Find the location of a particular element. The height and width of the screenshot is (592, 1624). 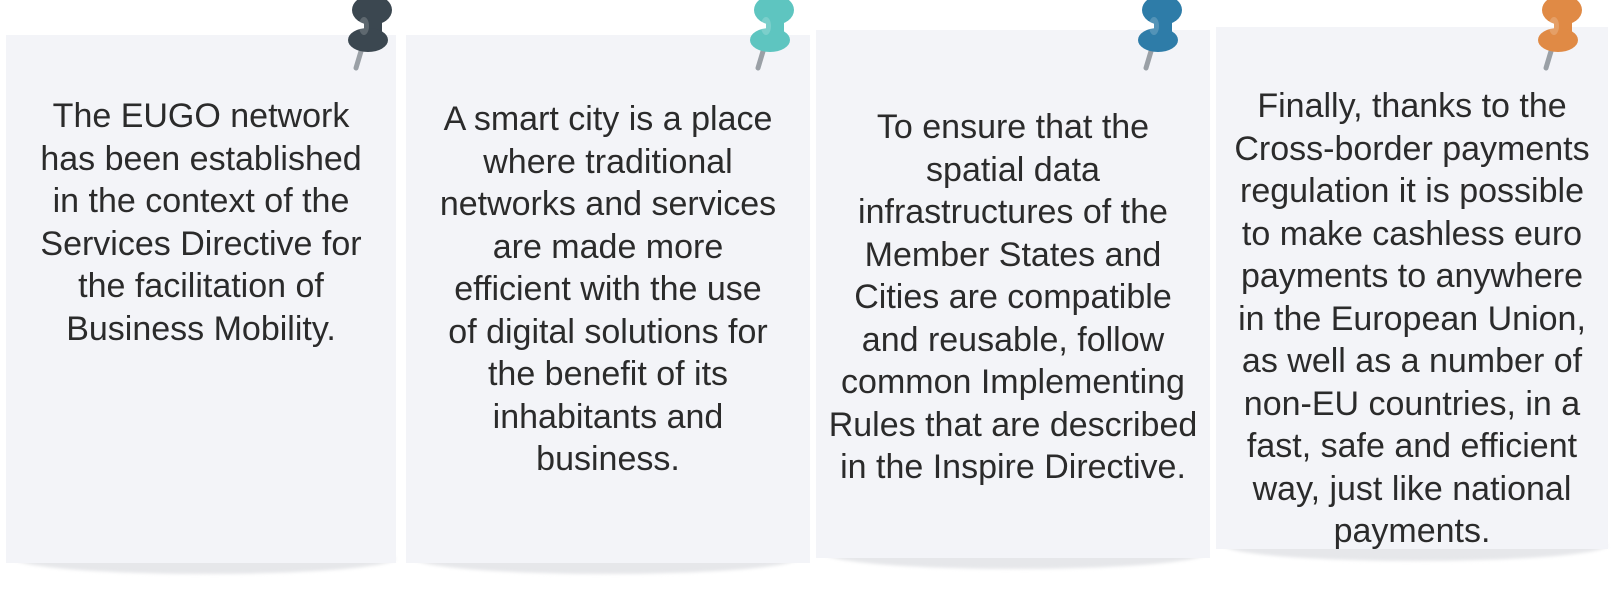

note-shadow is located at coordinates (1416, 553).